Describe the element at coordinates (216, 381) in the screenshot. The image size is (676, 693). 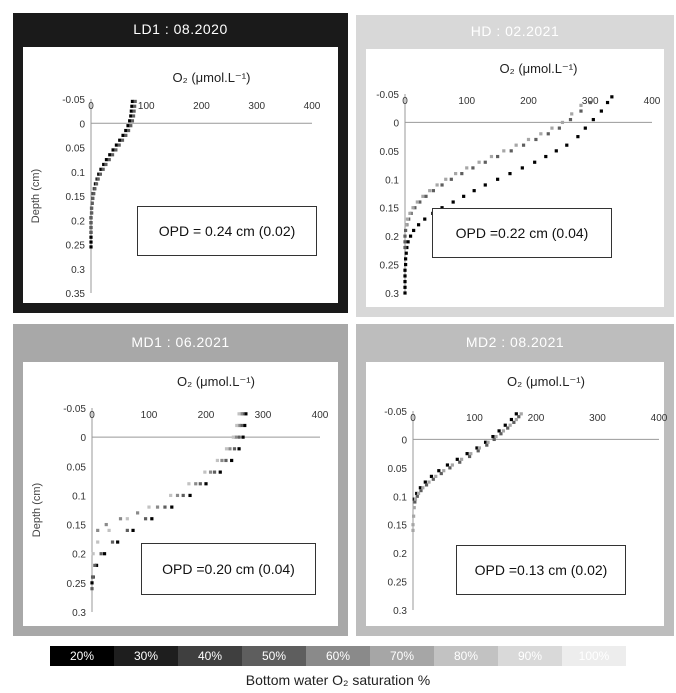
I see `x-axis-title: O₂ (μmol.L⁻¹)` at that location.